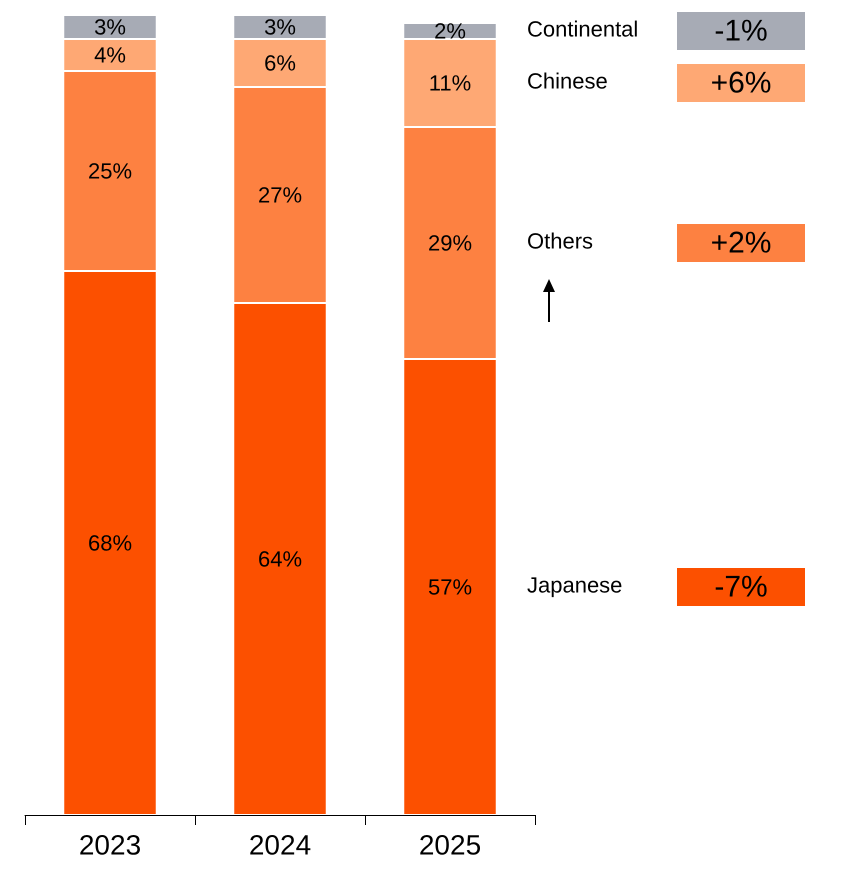  Describe the element at coordinates (741, 31) in the screenshot. I see `text: -1%` at that location.